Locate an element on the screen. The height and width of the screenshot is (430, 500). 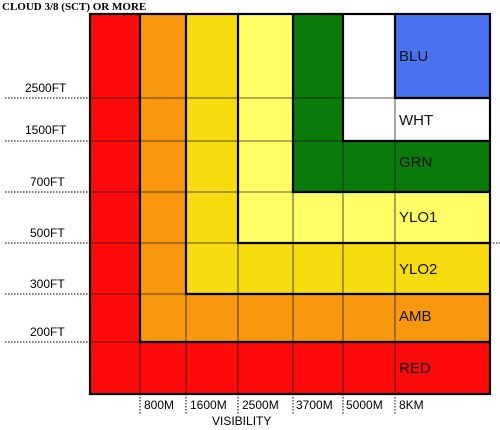
cloud-label-700: 700FT is located at coordinates (47, 182).